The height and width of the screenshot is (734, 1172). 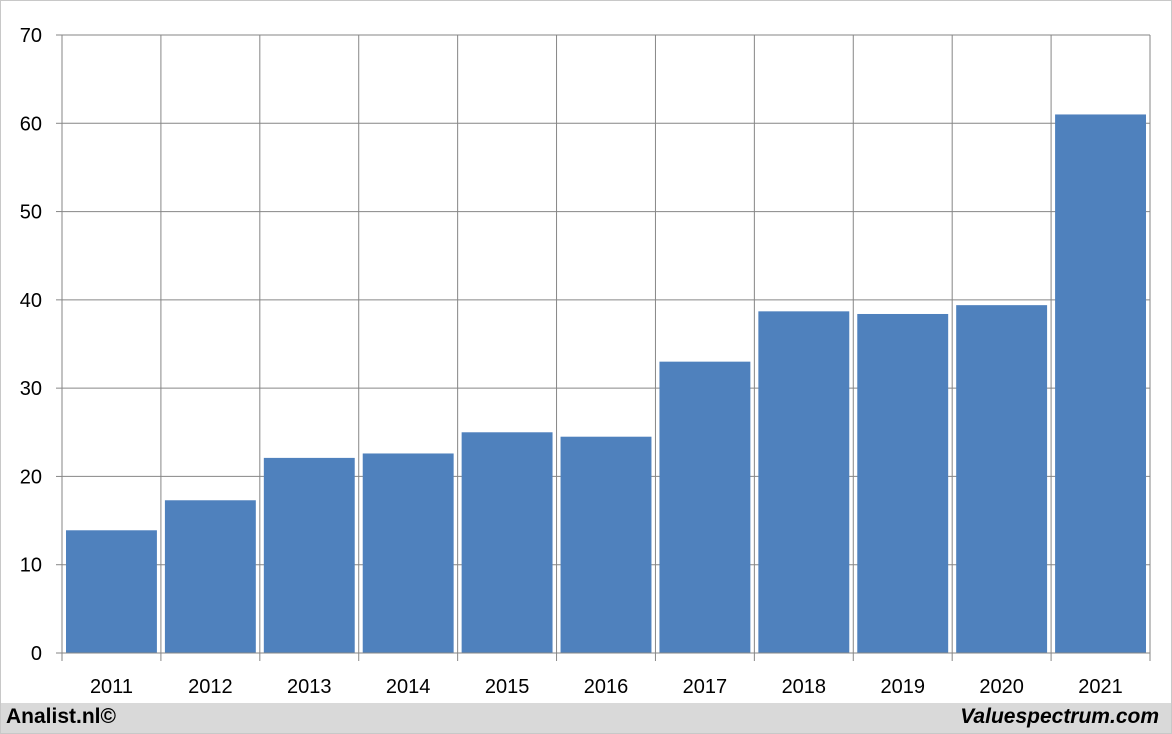 What do you see at coordinates (31, 477) in the screenshot?
I see `y-tick-label: 20` at bounding box center [31, 477].